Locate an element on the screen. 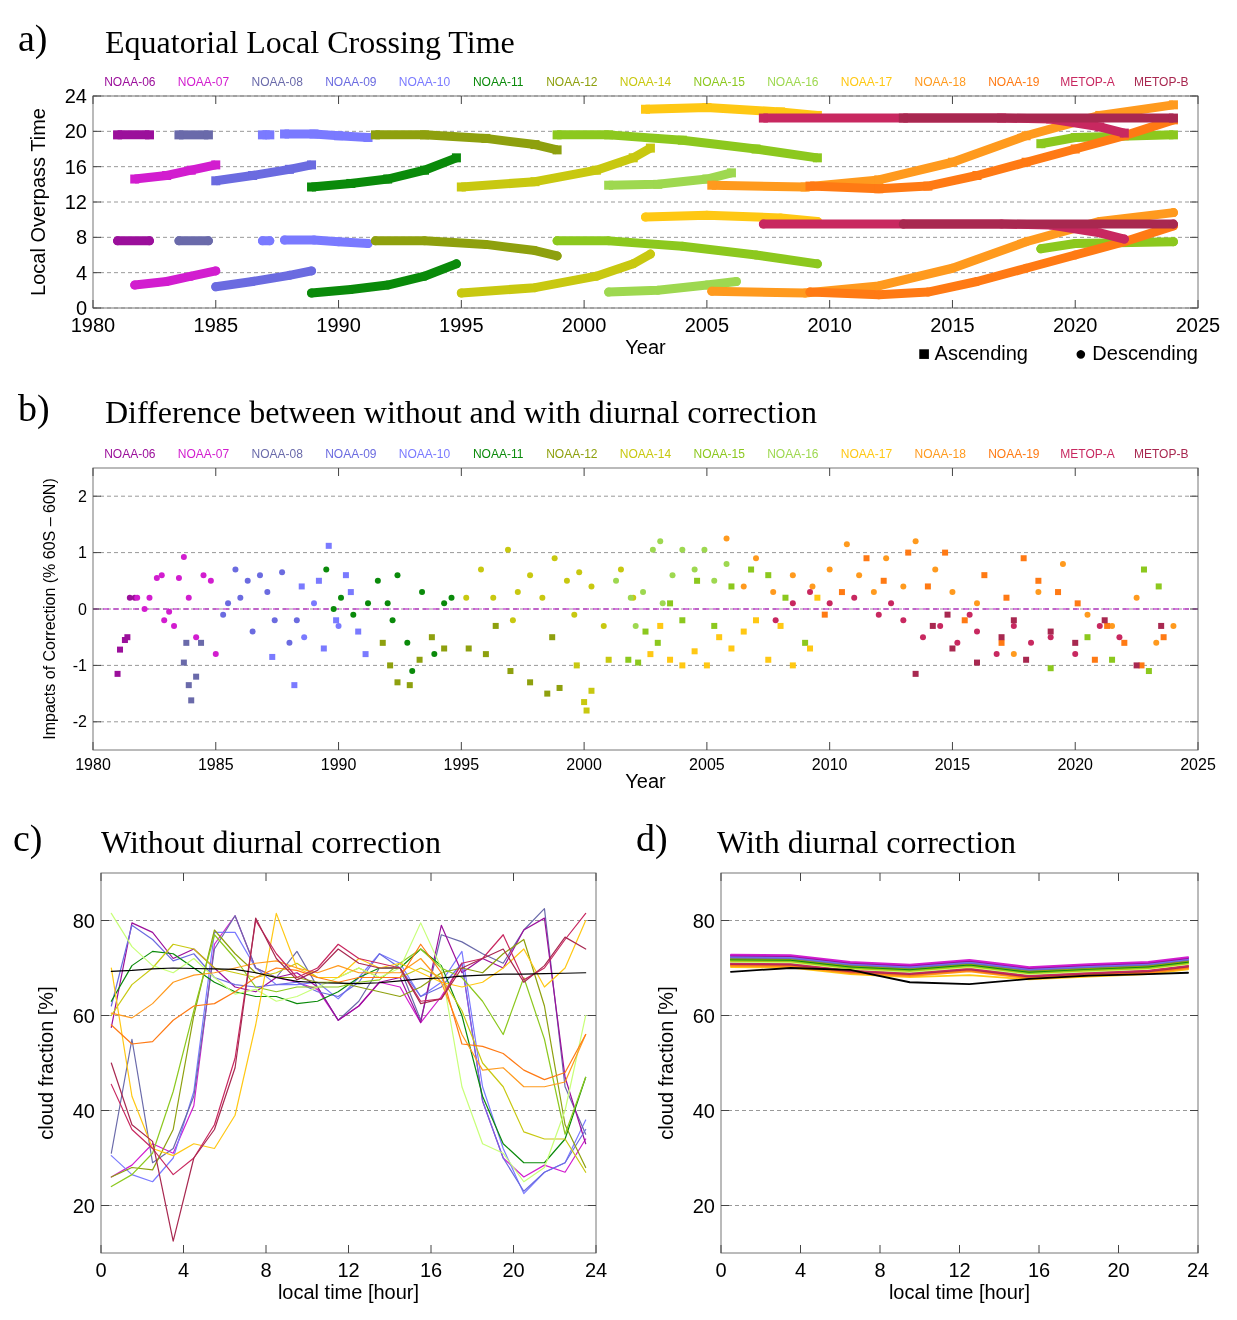 This screenshot has width=1237, height=1320. text: c) is located at coordinates (28, 838).